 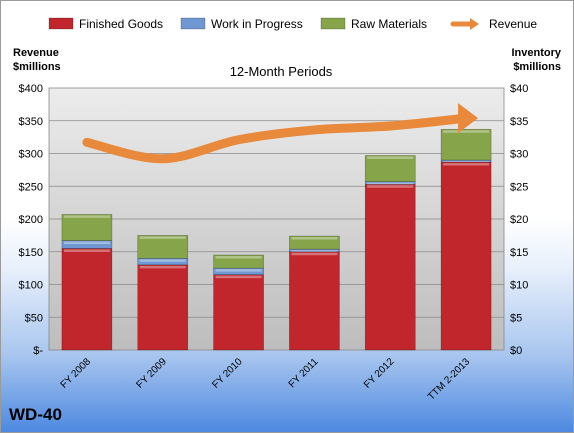 I want to click on legend-label: Raw Materials, so click(x=389, y=24).